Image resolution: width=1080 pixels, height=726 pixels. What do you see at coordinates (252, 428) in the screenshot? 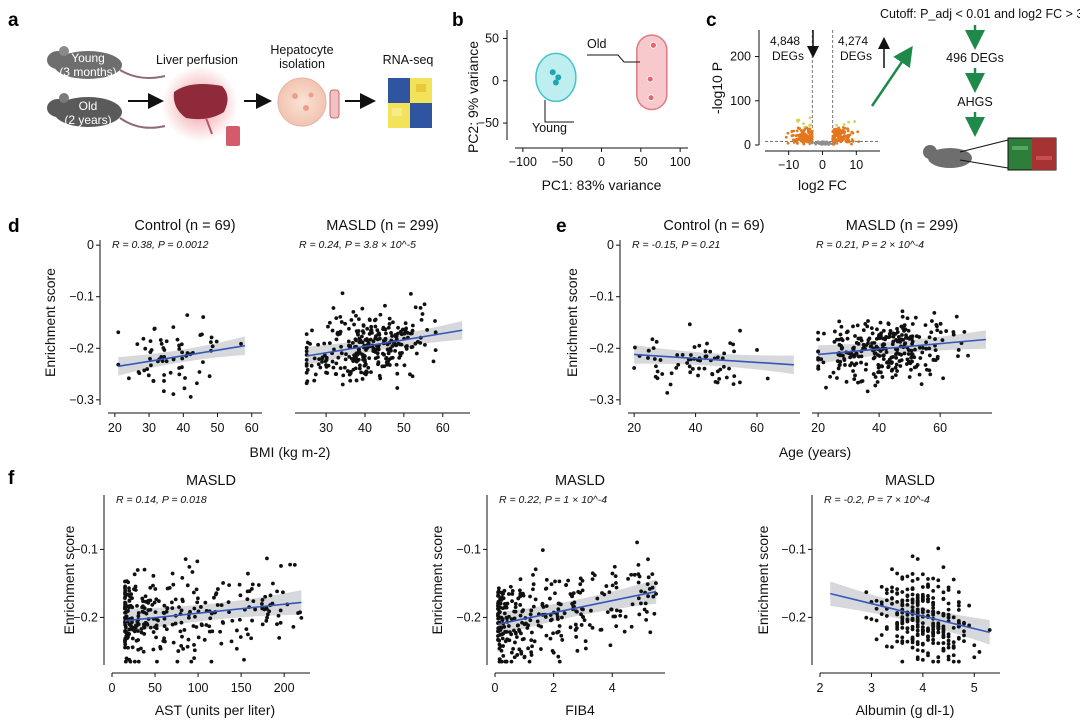
I see `d-control-x-tick-label: 60` at bounding box center [252, 428].